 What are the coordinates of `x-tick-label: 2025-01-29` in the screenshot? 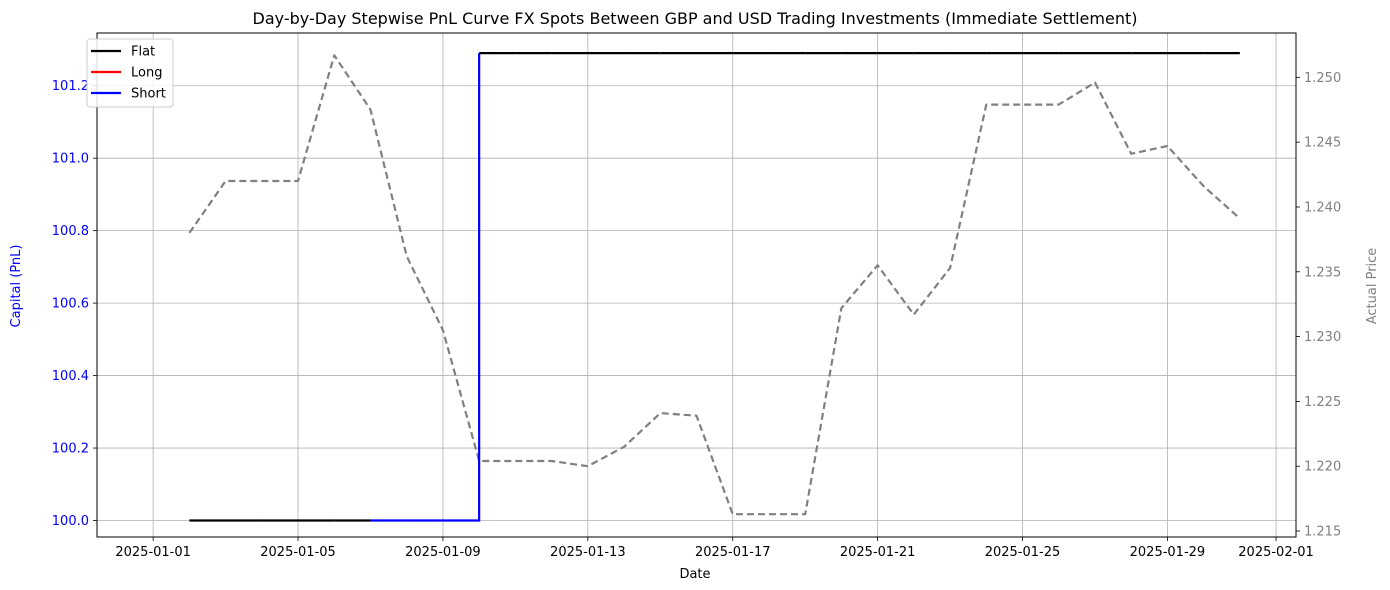 It's located at (1168, 552).